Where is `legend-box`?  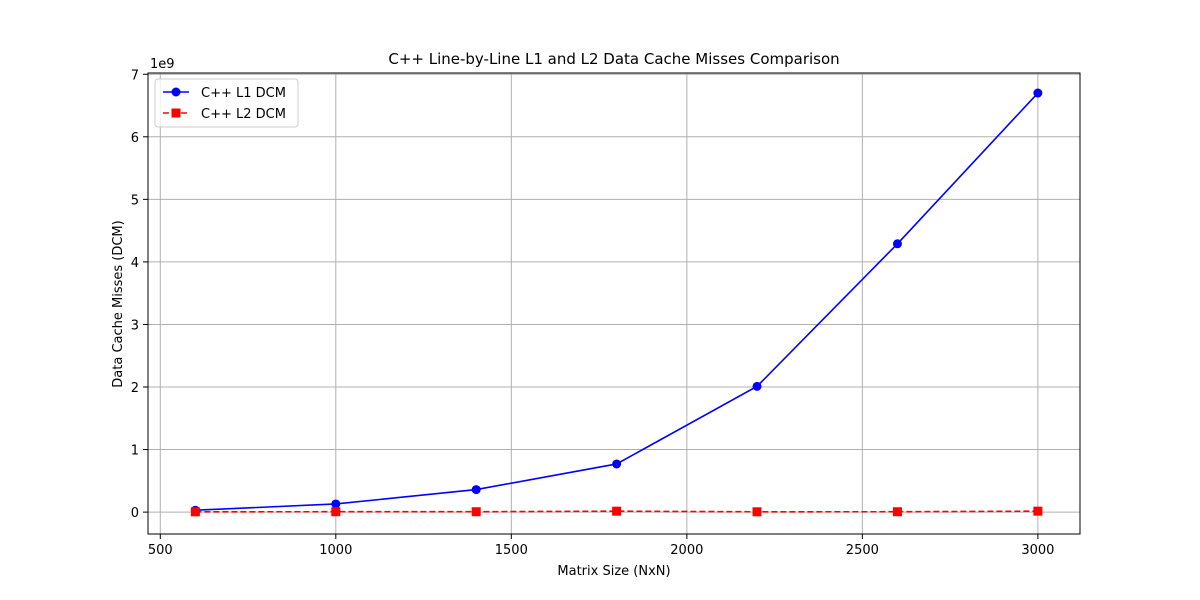 legend-box is located at coordinates (226, 103).